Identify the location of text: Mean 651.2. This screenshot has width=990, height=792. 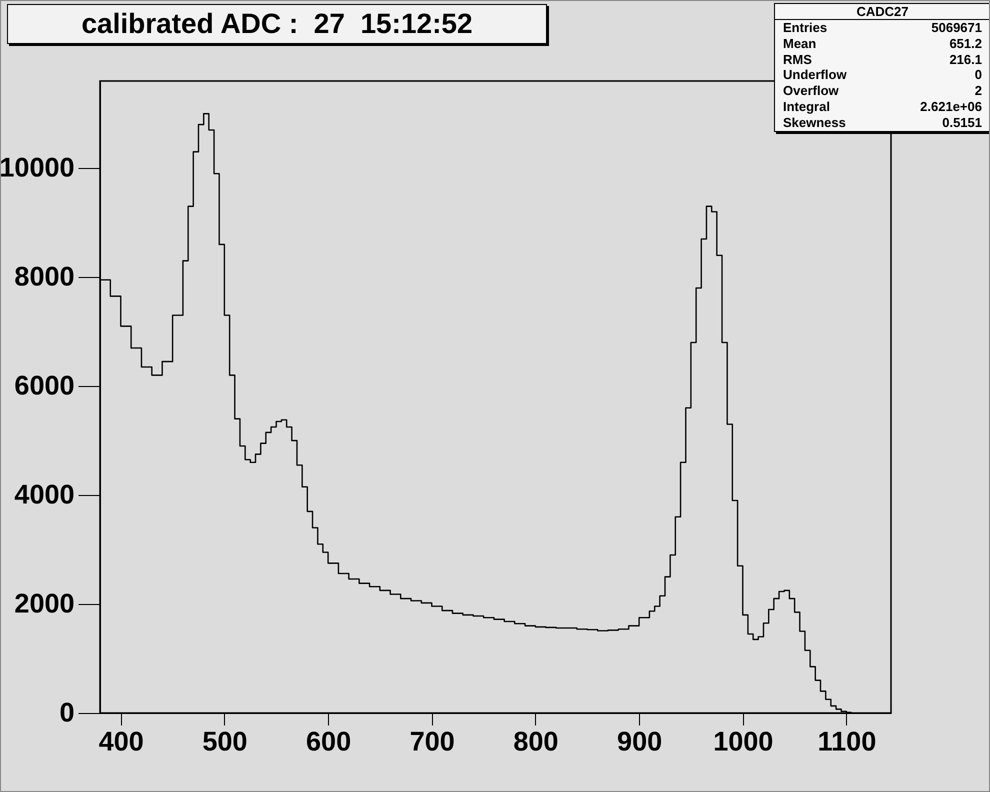
(882, 43).